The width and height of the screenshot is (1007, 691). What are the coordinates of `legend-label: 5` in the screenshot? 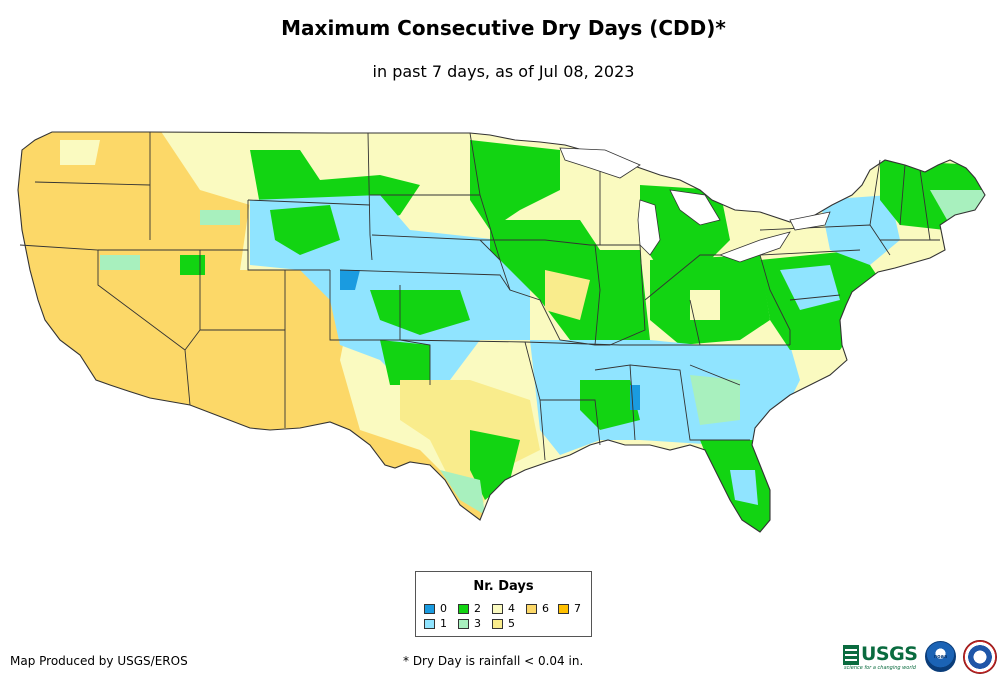 It's located at (511, 623).